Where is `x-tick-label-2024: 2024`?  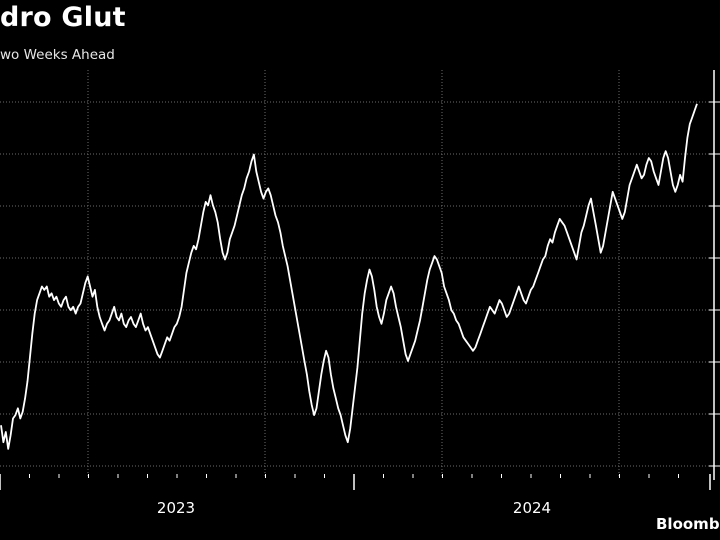 x-tick-label-2024: 2024 is located at coordinates (532, 508).